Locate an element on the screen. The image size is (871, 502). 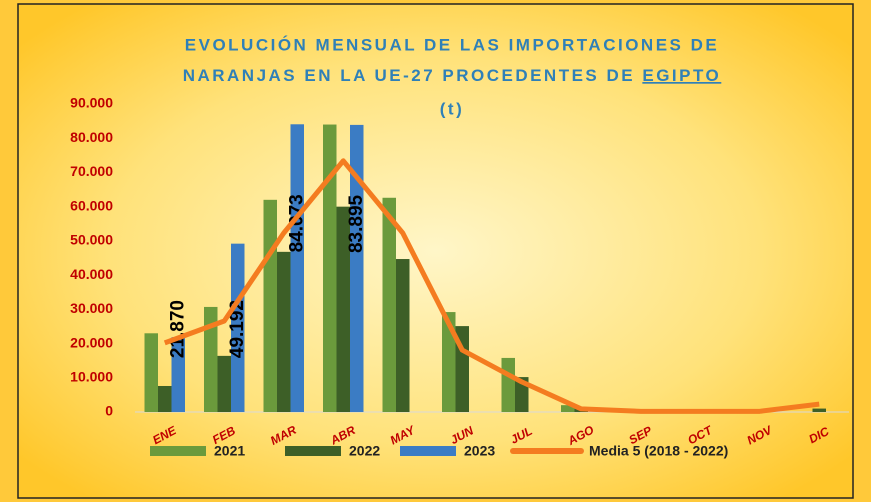
legend-label: 2022 is located at coordinates (364, 451).